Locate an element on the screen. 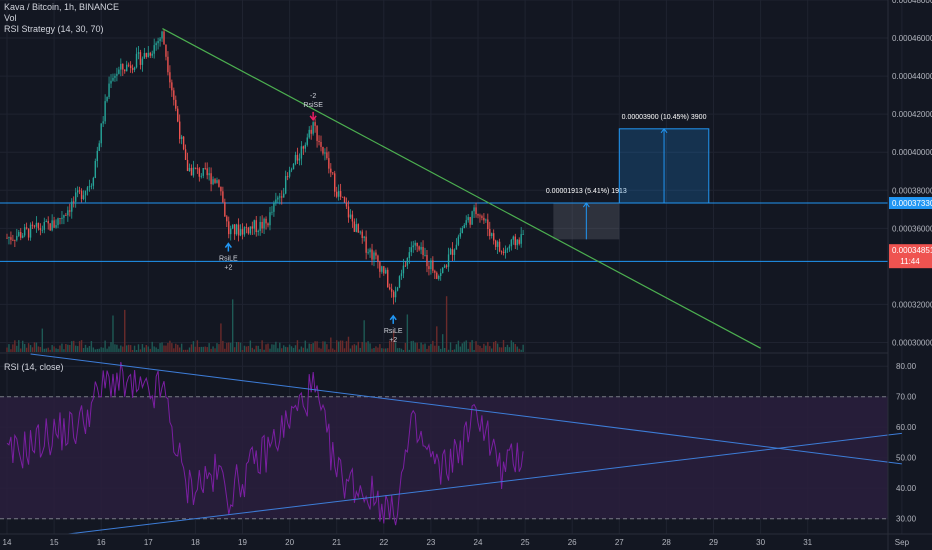 The image size is (932, 550). rsi-tick-label: 60.00 is located at coordinates (906, 427).